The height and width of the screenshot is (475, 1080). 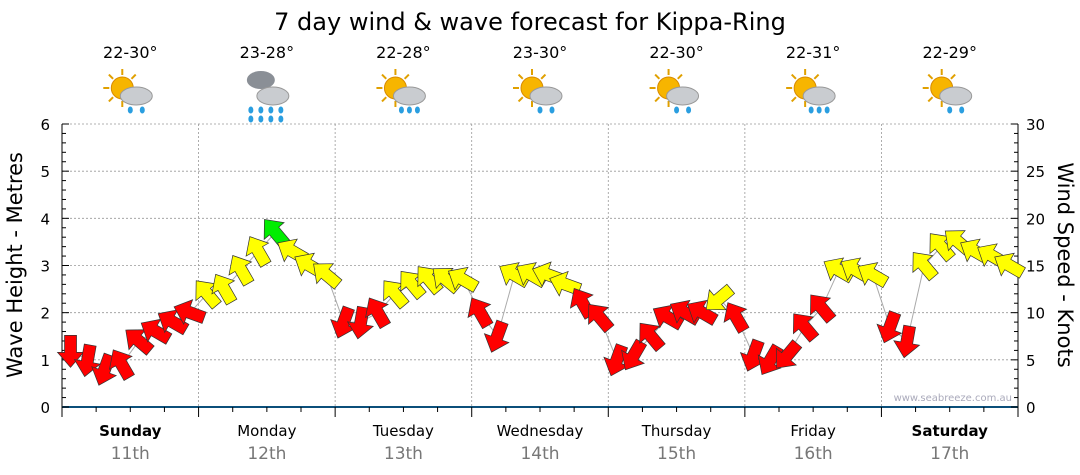 What do you see at coordinates (45, 125) in the screenshot?
I see `y-tick-label: 6` at bounding box center [45, 125].